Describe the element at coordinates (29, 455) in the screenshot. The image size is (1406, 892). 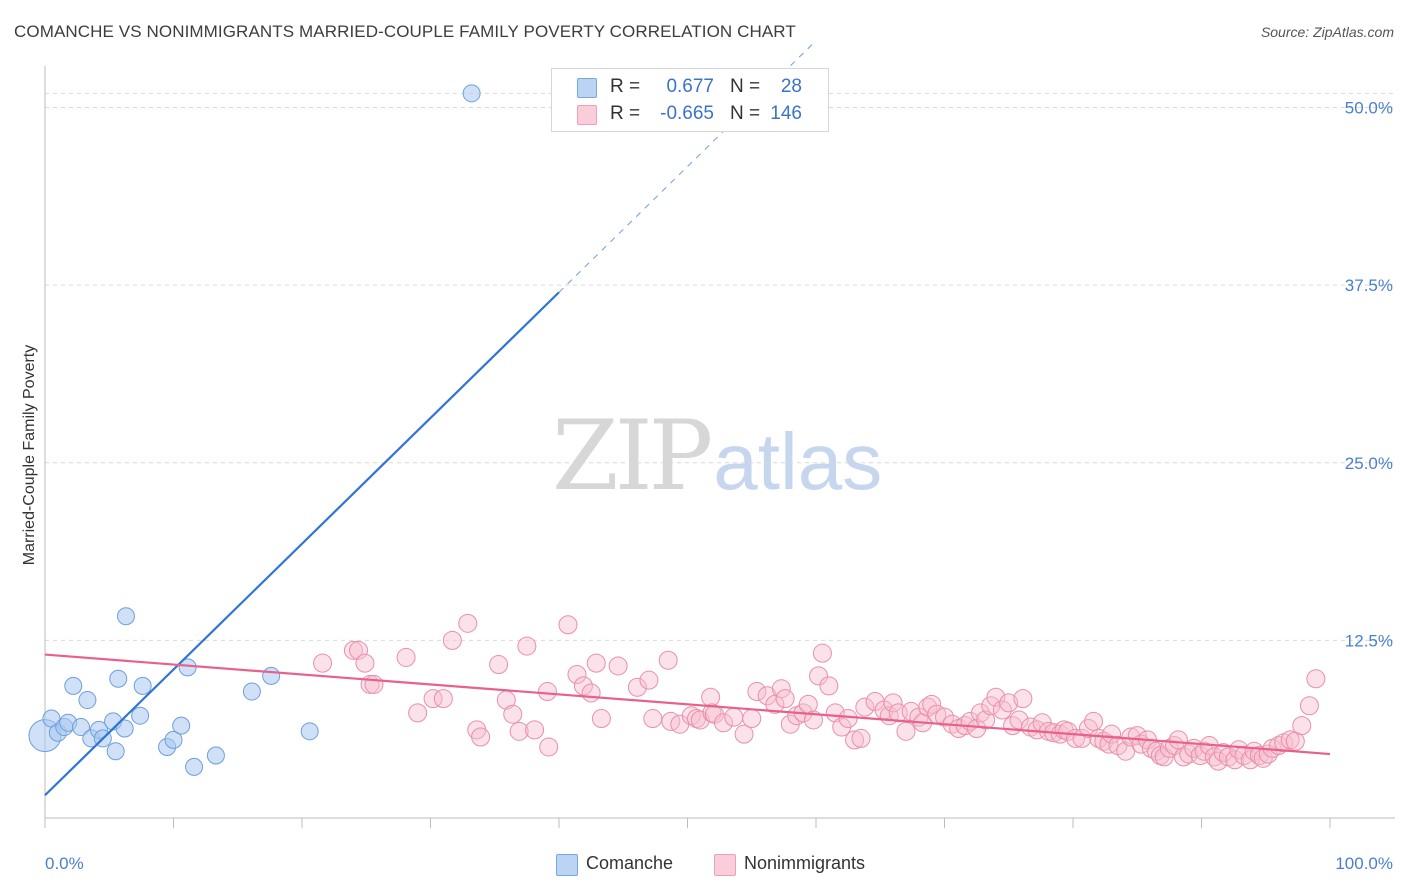
I see `y-axis-label: Married-Couple Family Poverty` at that location.